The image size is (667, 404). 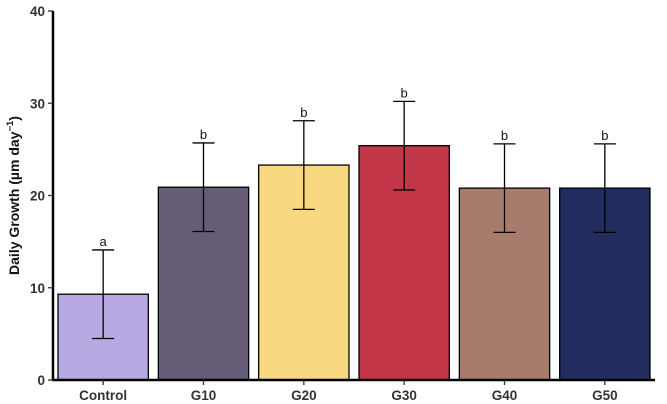 I want to click on x-tick-label-g10: G10, so click(x=204, y=395).